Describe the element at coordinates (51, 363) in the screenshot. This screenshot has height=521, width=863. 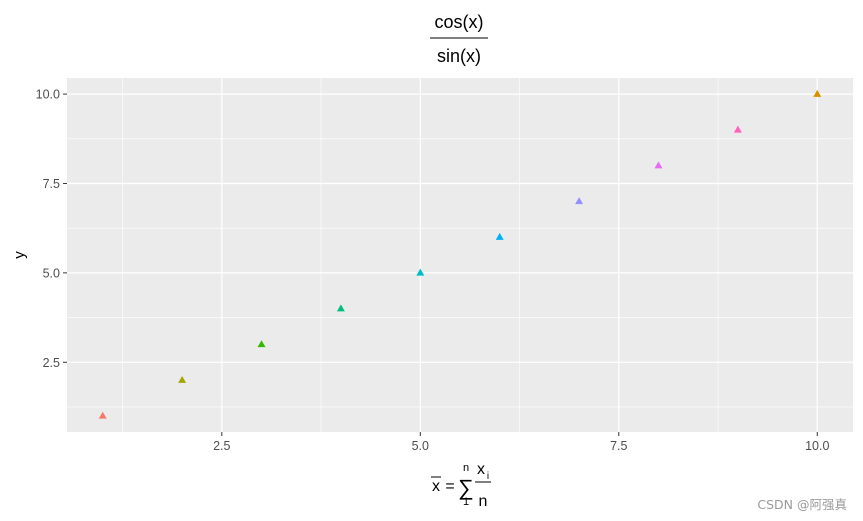
I see `y-tick-label: 2.5` at that location.